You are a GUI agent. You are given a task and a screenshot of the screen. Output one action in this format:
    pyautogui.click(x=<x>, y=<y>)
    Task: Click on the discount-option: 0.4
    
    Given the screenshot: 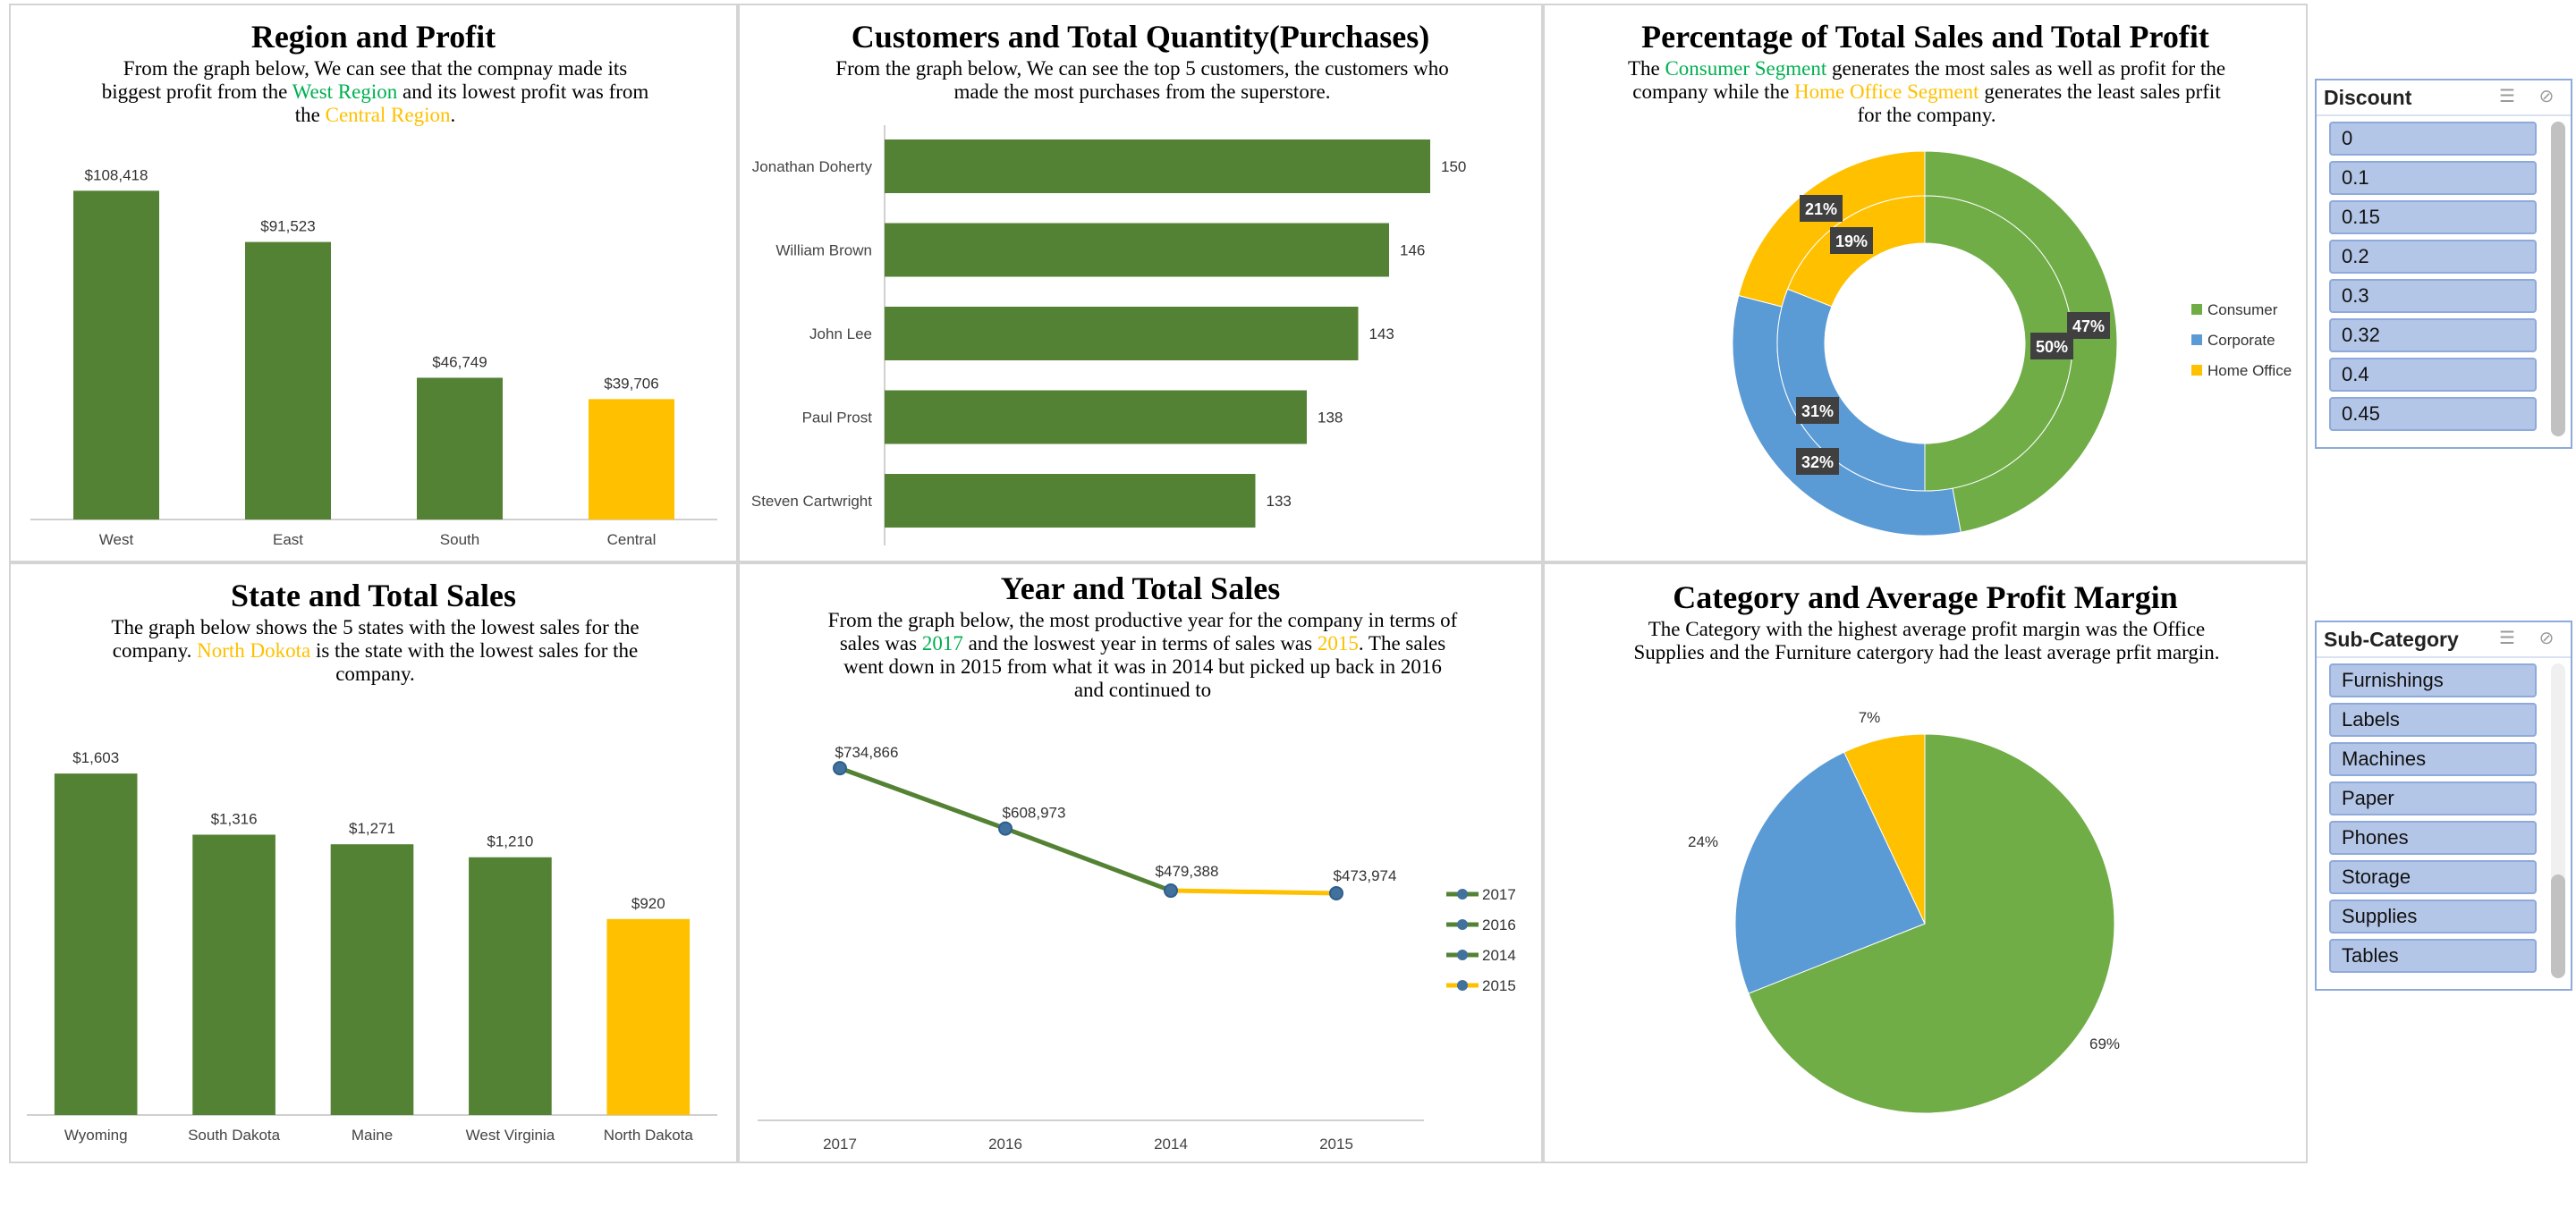 What is the action you would take?
    pyautogui.click(x=2433, y=375)
    